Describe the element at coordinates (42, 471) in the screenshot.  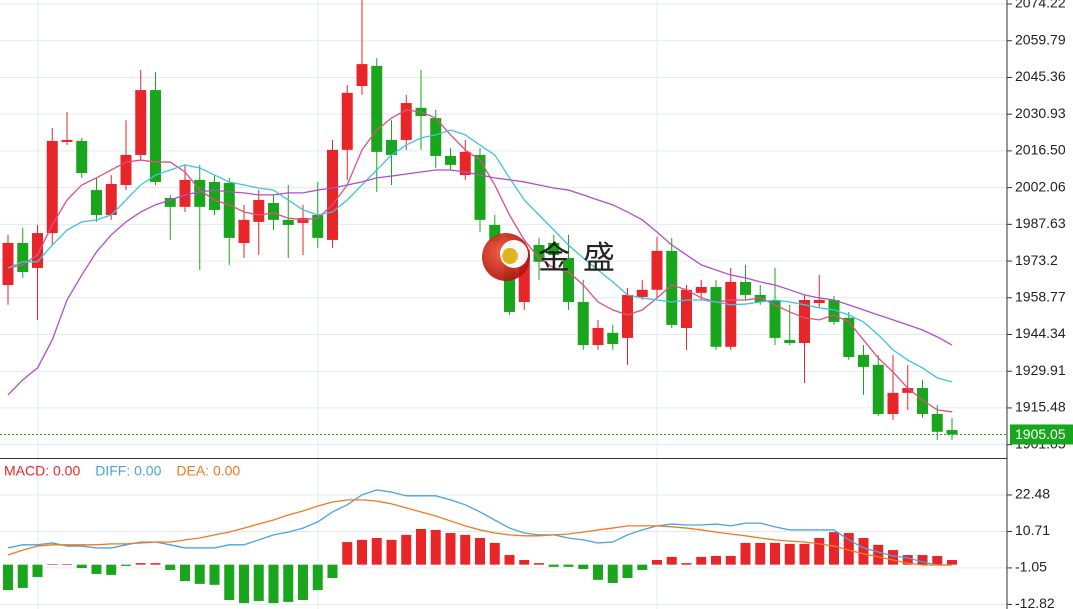
I see `legend-entry: MACD: 0.00` at that location.